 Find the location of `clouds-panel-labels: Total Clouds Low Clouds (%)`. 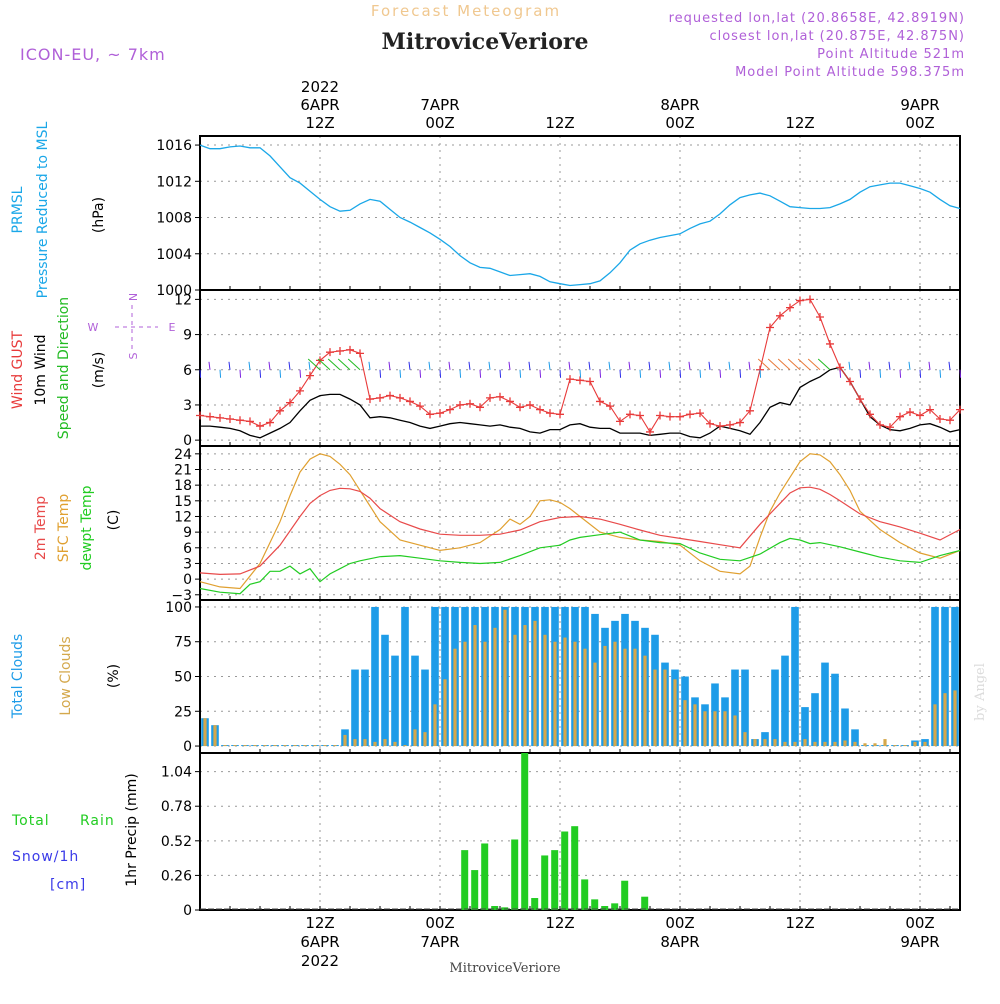

clouds-panel-labels: Total Clouds Low Clouds (%) is located at coordinates (66, 676).